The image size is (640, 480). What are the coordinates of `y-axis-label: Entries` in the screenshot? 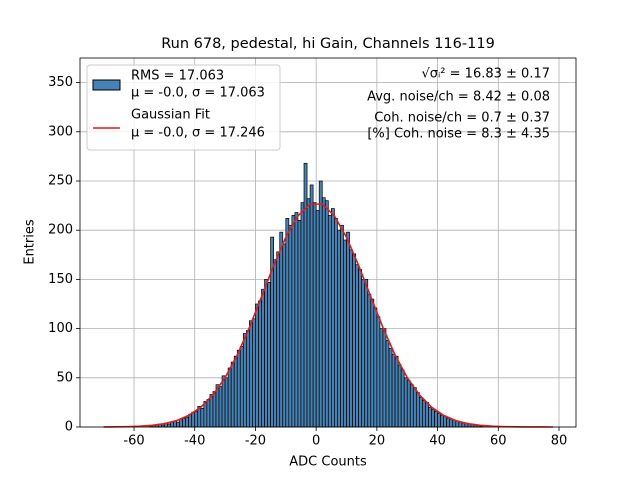 It's located at (30, 242).